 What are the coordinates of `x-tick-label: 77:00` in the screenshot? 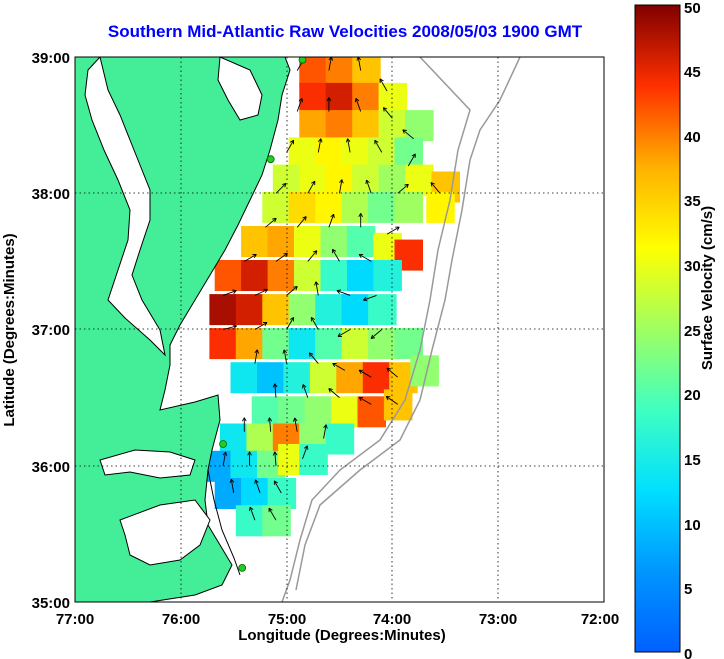 It's located at (75, 619).